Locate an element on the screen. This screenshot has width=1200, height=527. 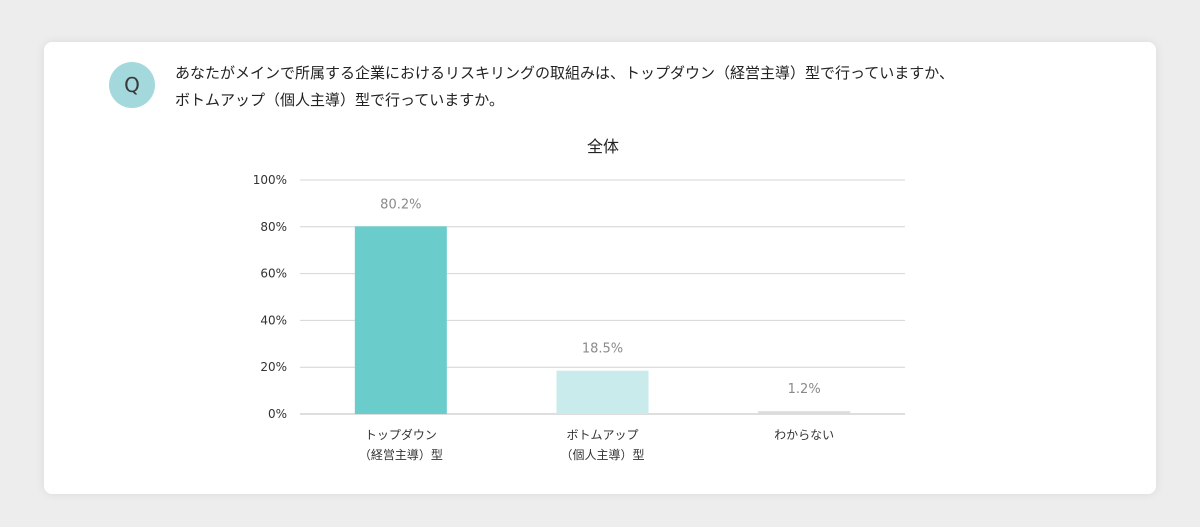
y-tick-label: 40% is located at coordinates (273, 320).